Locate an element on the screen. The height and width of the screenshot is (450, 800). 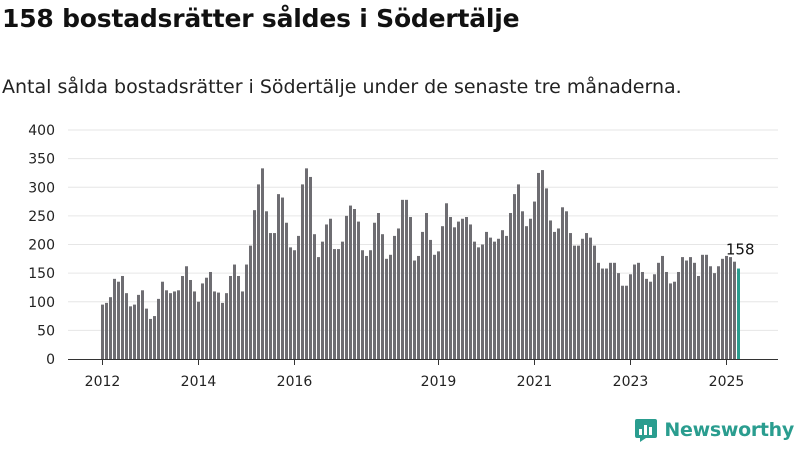
bar-highlight is located at coordinates (738, 313).